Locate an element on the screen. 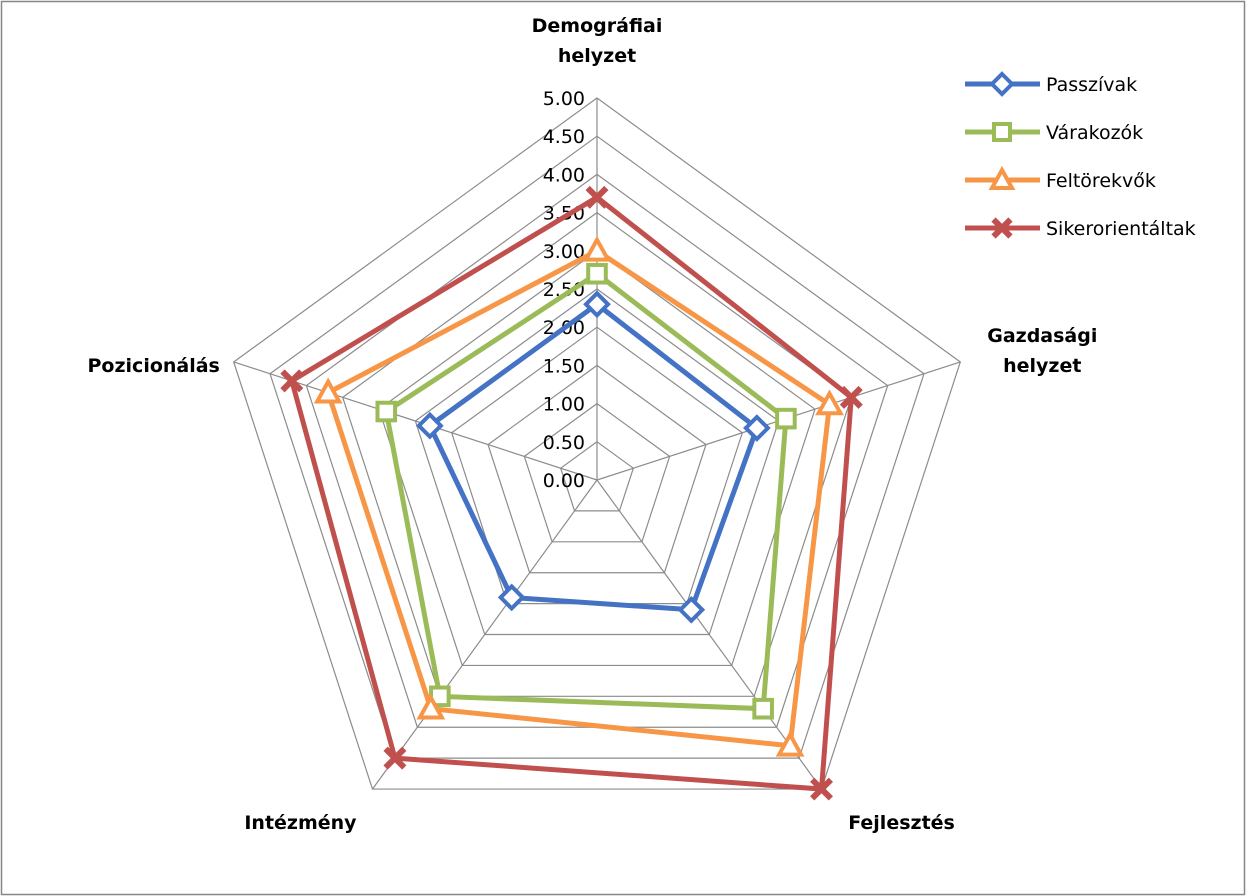 This screenshot has height=896, width=1246. tick-label: 2.50 is located at coordinates (564, 290).